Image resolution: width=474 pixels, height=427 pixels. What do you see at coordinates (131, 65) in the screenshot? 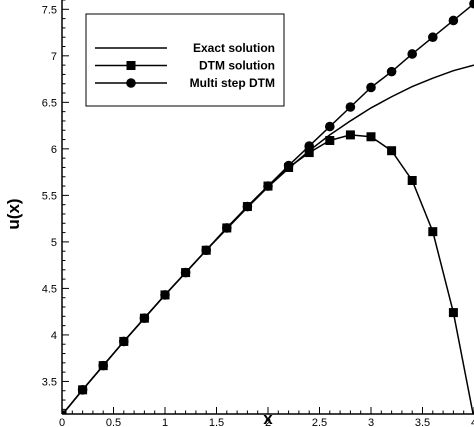
I see `legend-square-marker` at bounding box center [131, 65].